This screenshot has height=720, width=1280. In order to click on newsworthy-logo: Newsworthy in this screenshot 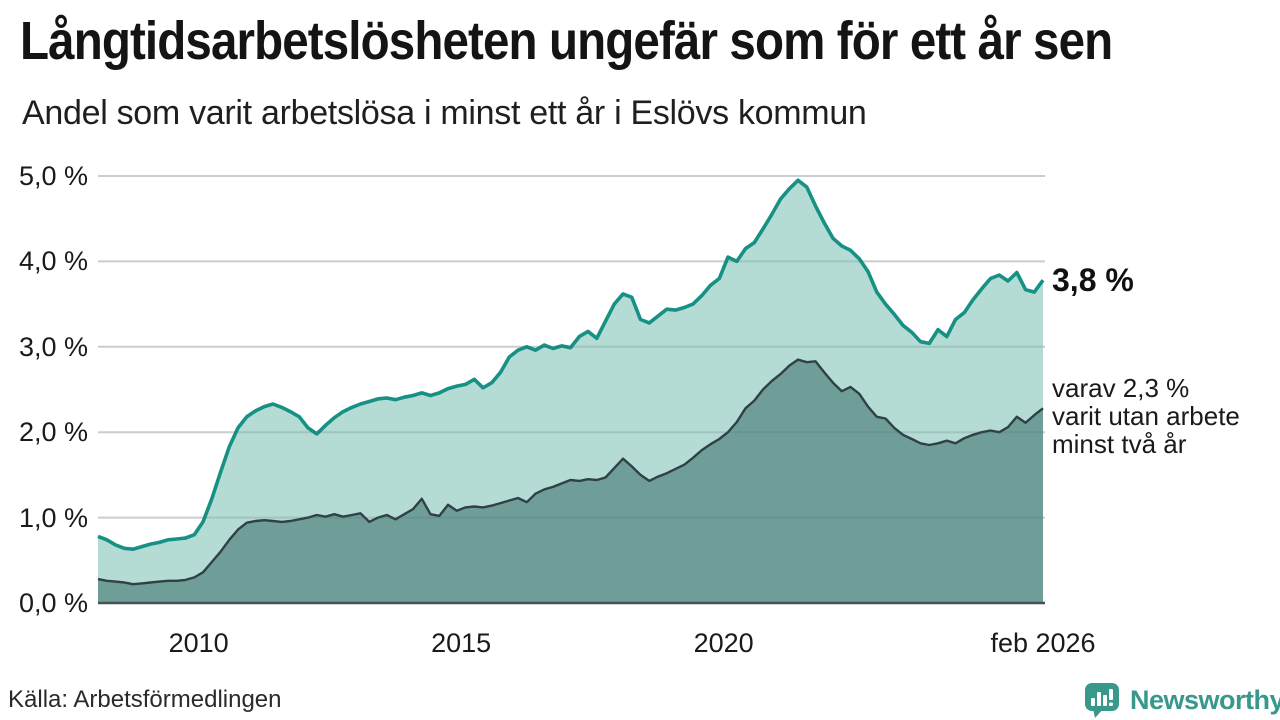, I will do `click(1182, 700)`.